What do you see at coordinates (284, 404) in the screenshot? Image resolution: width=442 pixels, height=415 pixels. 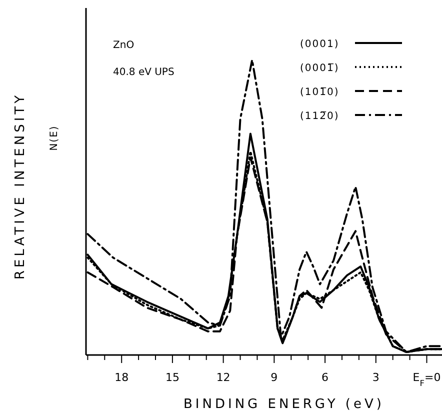 I see `x-axis-title: BINDING ENERGY (eV)` at bounding box center [284, 404].